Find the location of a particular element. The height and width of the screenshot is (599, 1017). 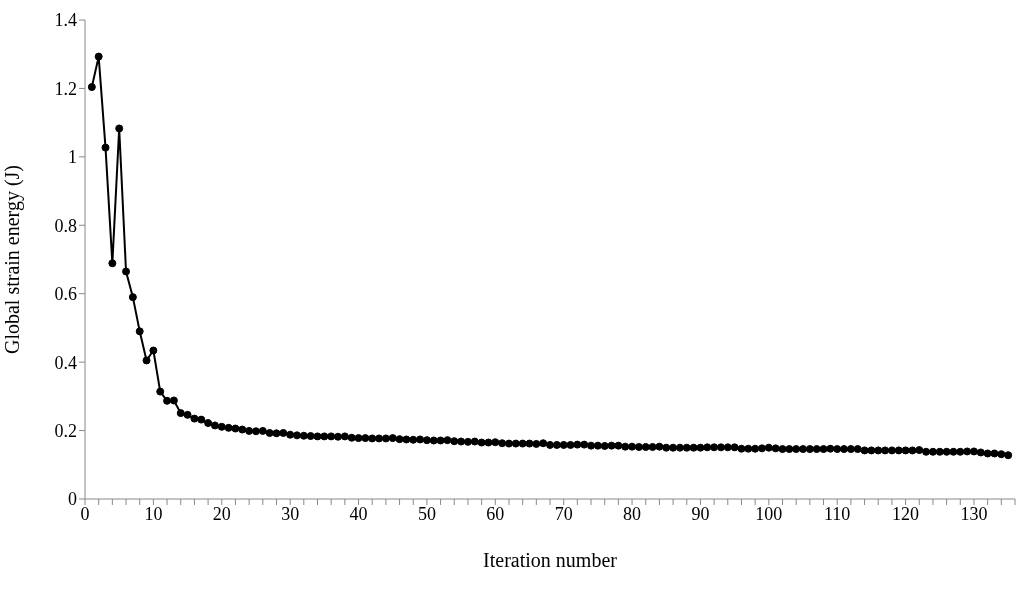

x-tick-label: 110 is located at coordinates (837, 513).